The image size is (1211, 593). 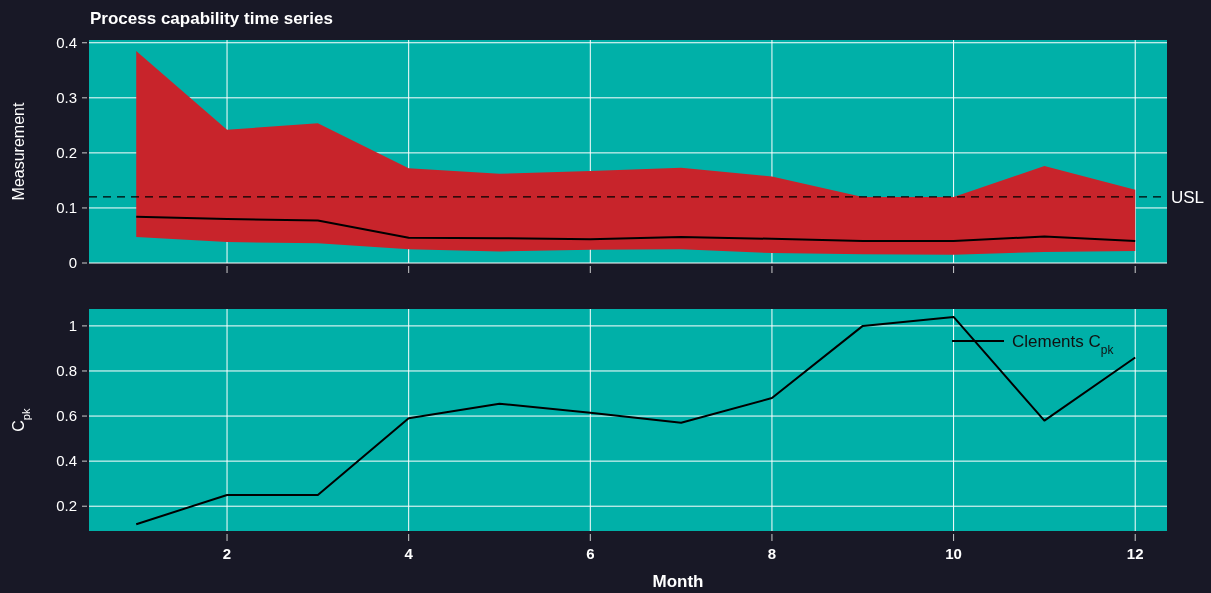 I want to click on y-tick-label: 0, so click(x=72, y=263).